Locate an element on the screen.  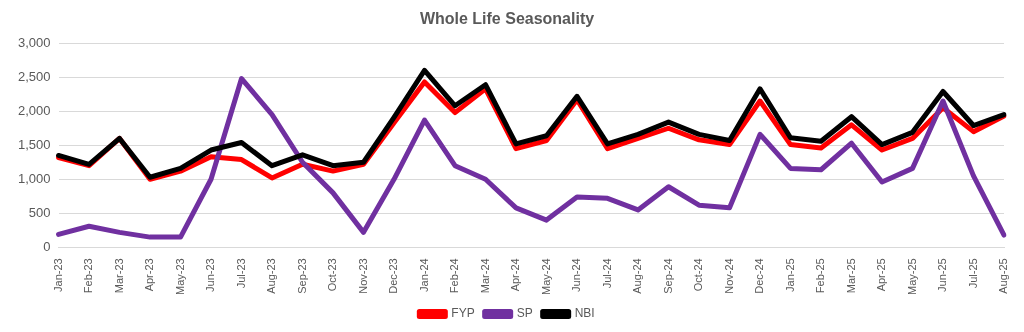
x-tick-label: Jul-25 is located at coordinates (972, 273).